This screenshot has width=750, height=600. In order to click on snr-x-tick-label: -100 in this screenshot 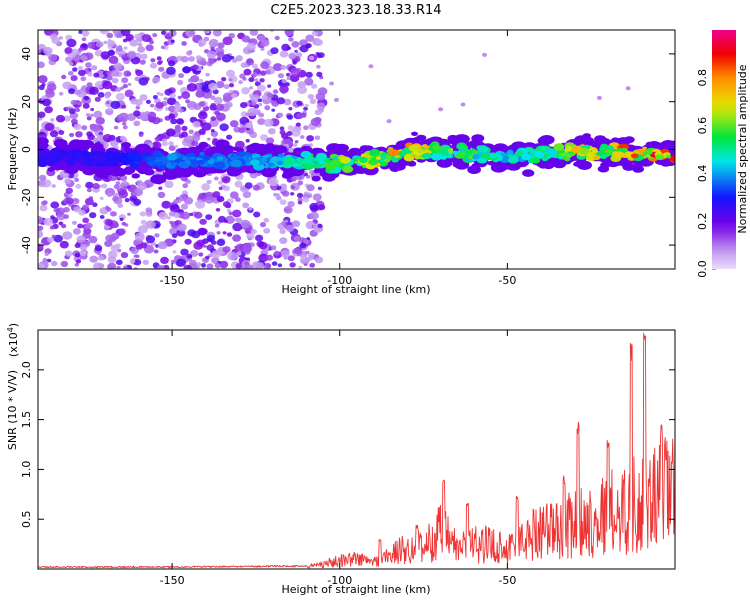, I will do `click(339, 580)`.